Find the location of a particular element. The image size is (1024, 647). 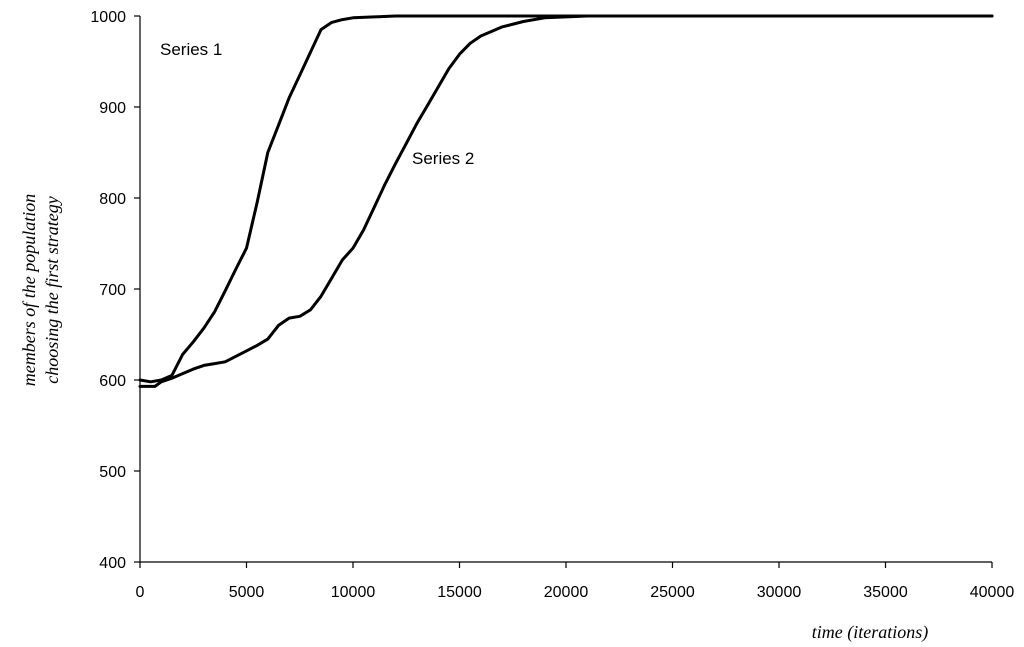

x-tick-label: 10000 is located at coordinates (353, 592).